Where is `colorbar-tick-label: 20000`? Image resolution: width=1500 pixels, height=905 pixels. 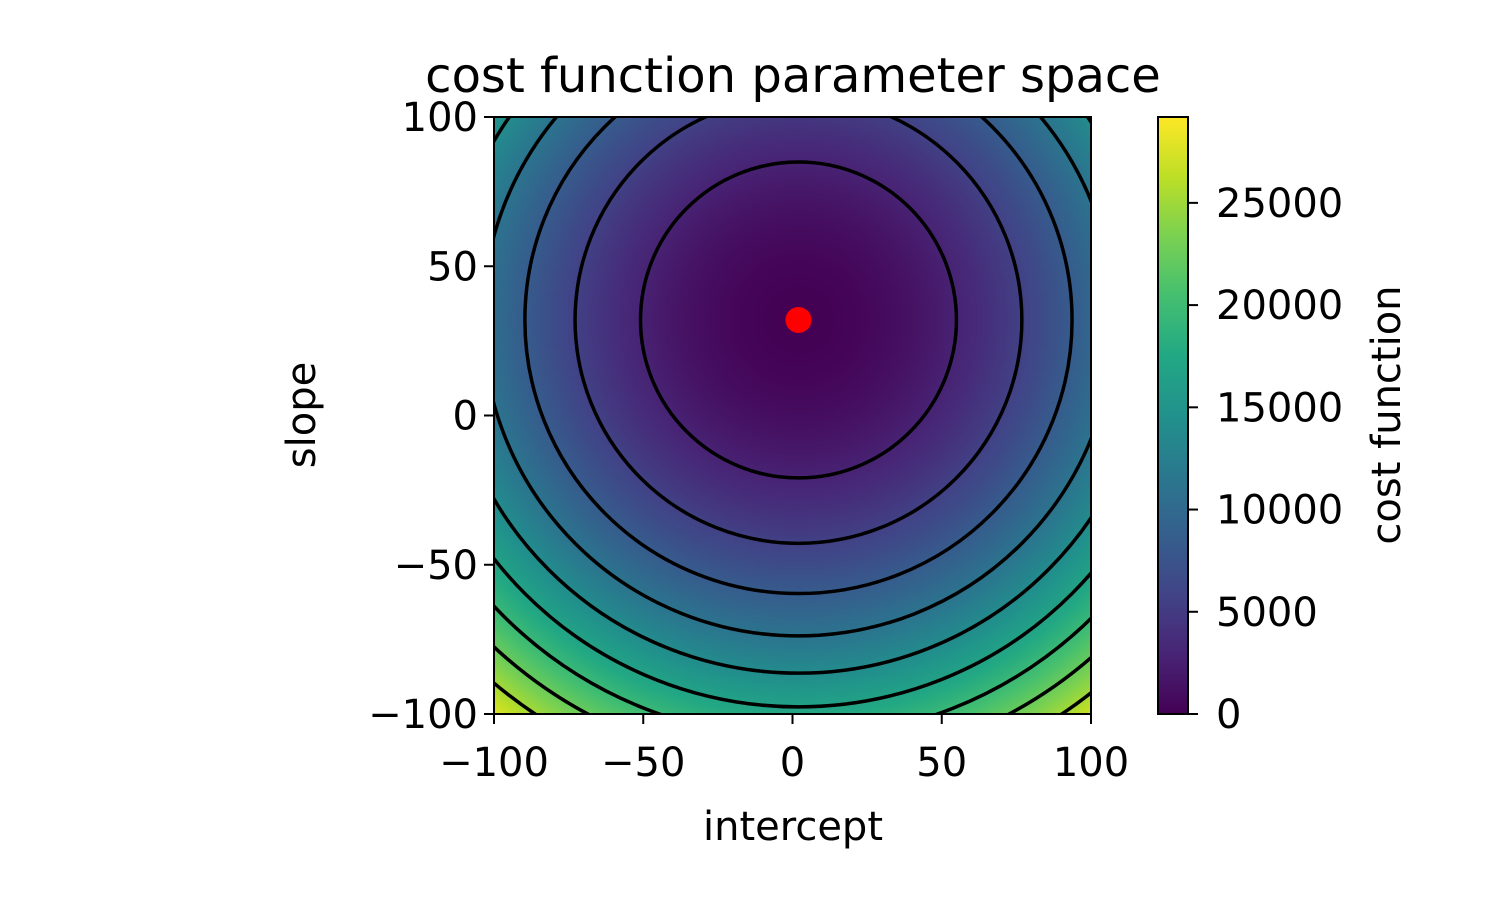 colorbar-tick-label: 20000 is located at coordinates (1279, 306).